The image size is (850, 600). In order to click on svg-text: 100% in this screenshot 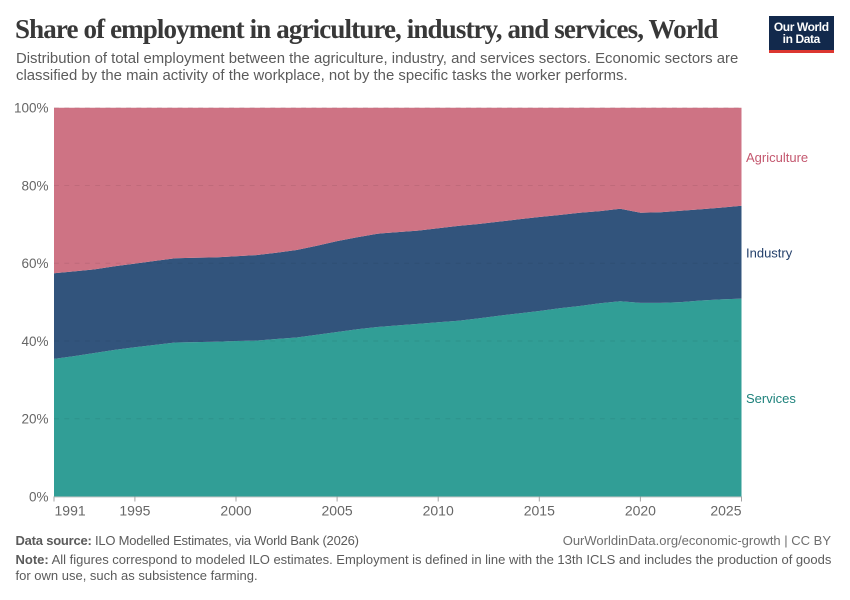, I will do `click(31, 108)`.